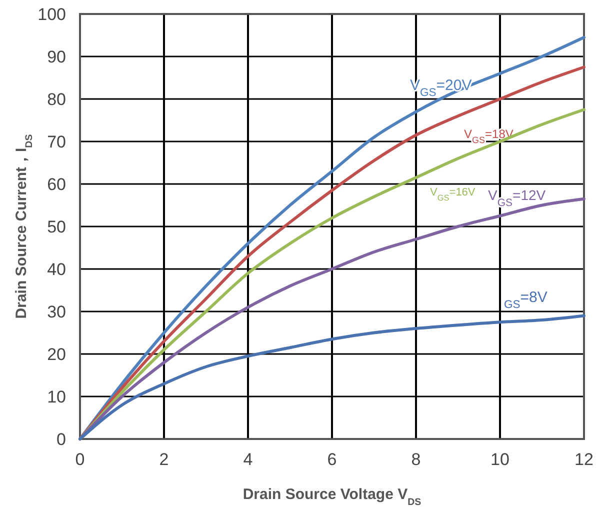 The image size is (602, 507). I want to click on y-tick-label: 50, so click(56, 226).